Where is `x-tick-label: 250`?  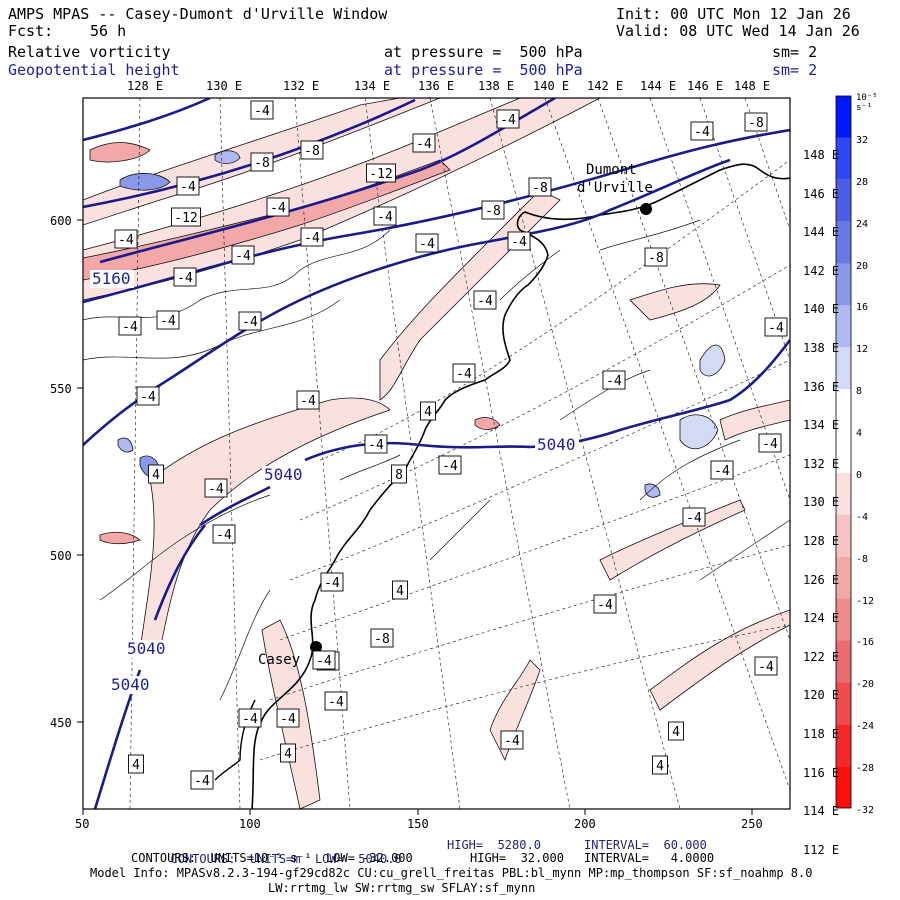
x-tick-label: 250 is located at coordinates (752, 824).